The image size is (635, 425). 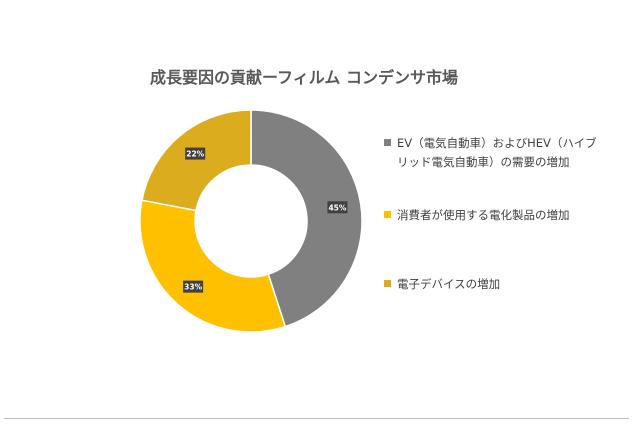 I want to click on data-label-box-ev-hev, so click(x=337, y=207).